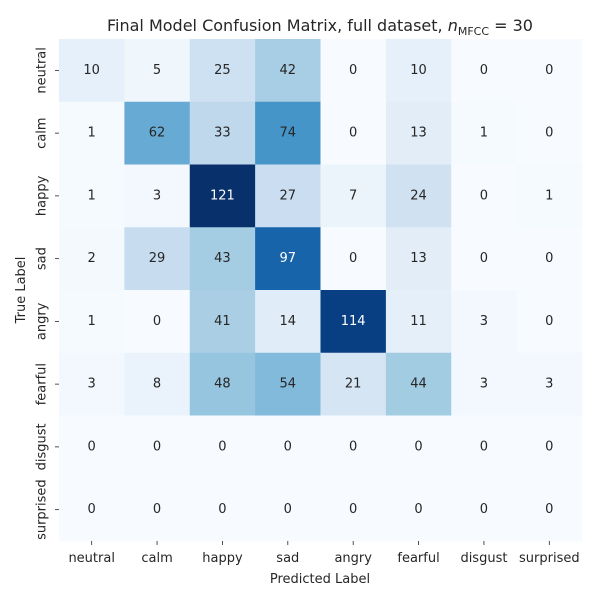  What do you see at coordinates (288, 258) in the screenshot?
I see `heatmap-cell-label: 97` at bounding box center [288, 258].